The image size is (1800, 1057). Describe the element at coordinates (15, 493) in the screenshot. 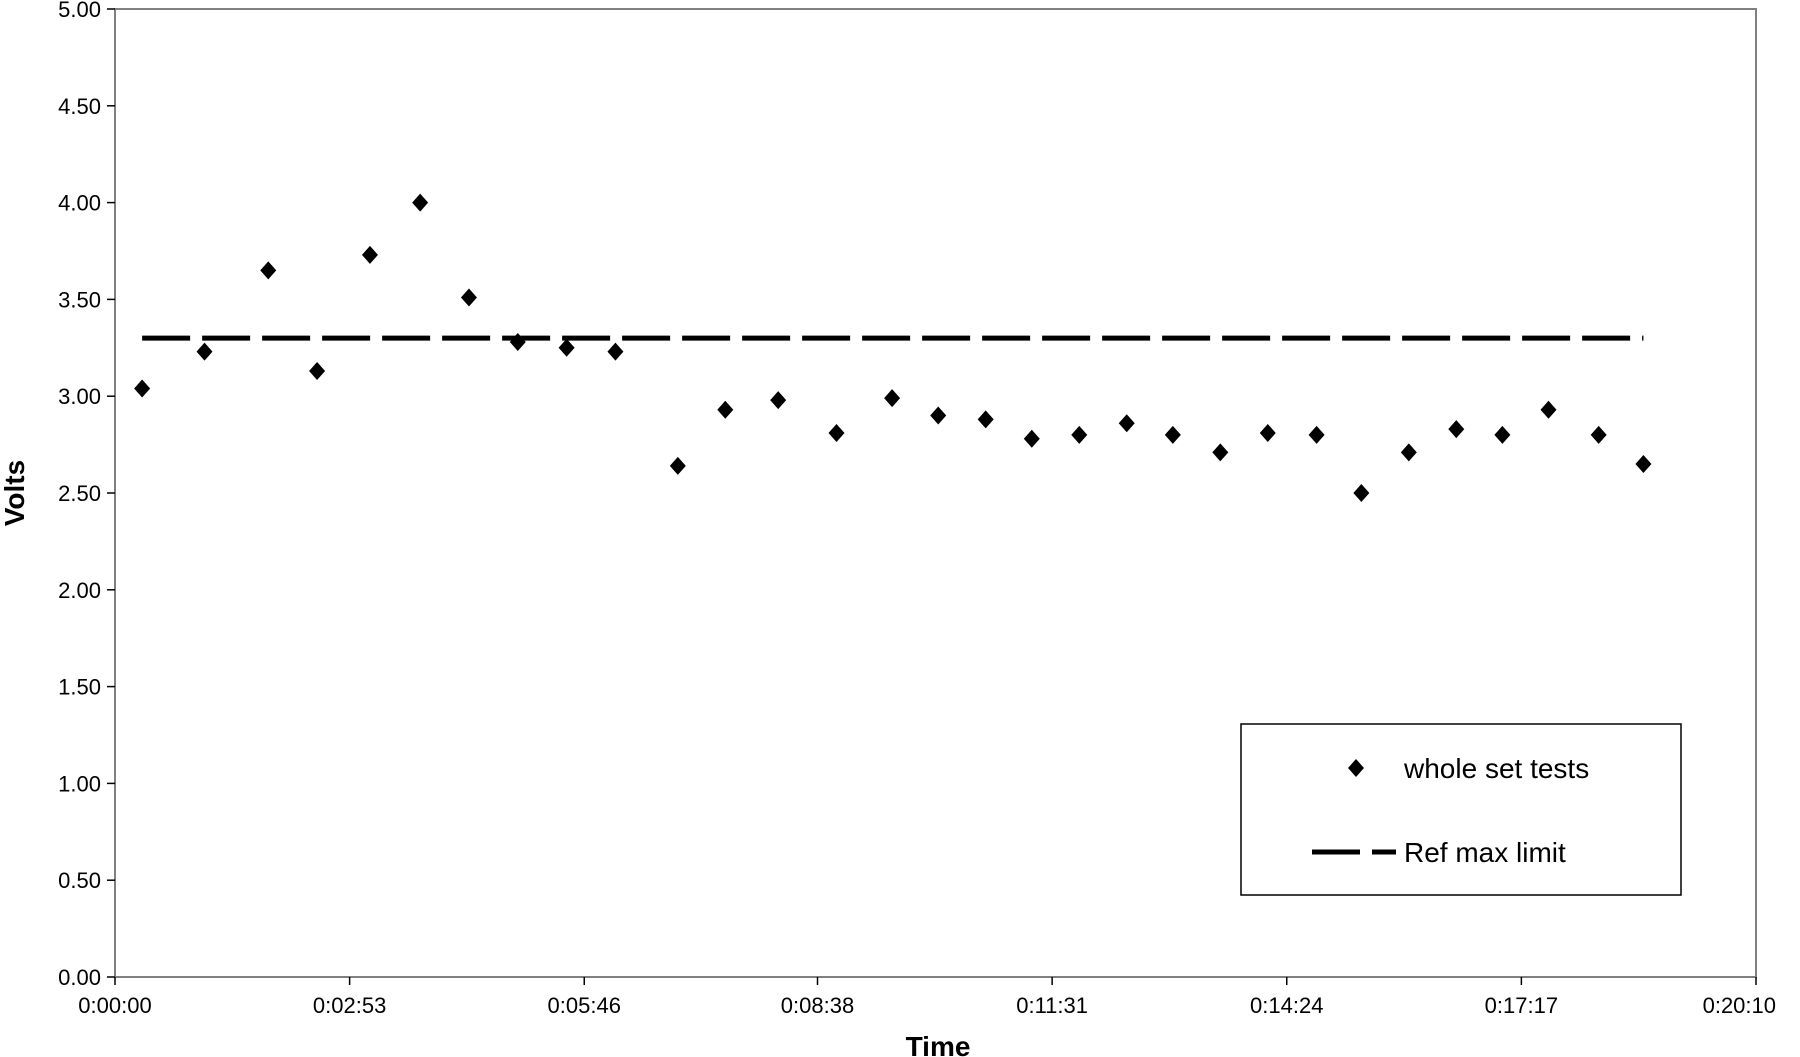

I see `y-axis-title: Volts` at that location.